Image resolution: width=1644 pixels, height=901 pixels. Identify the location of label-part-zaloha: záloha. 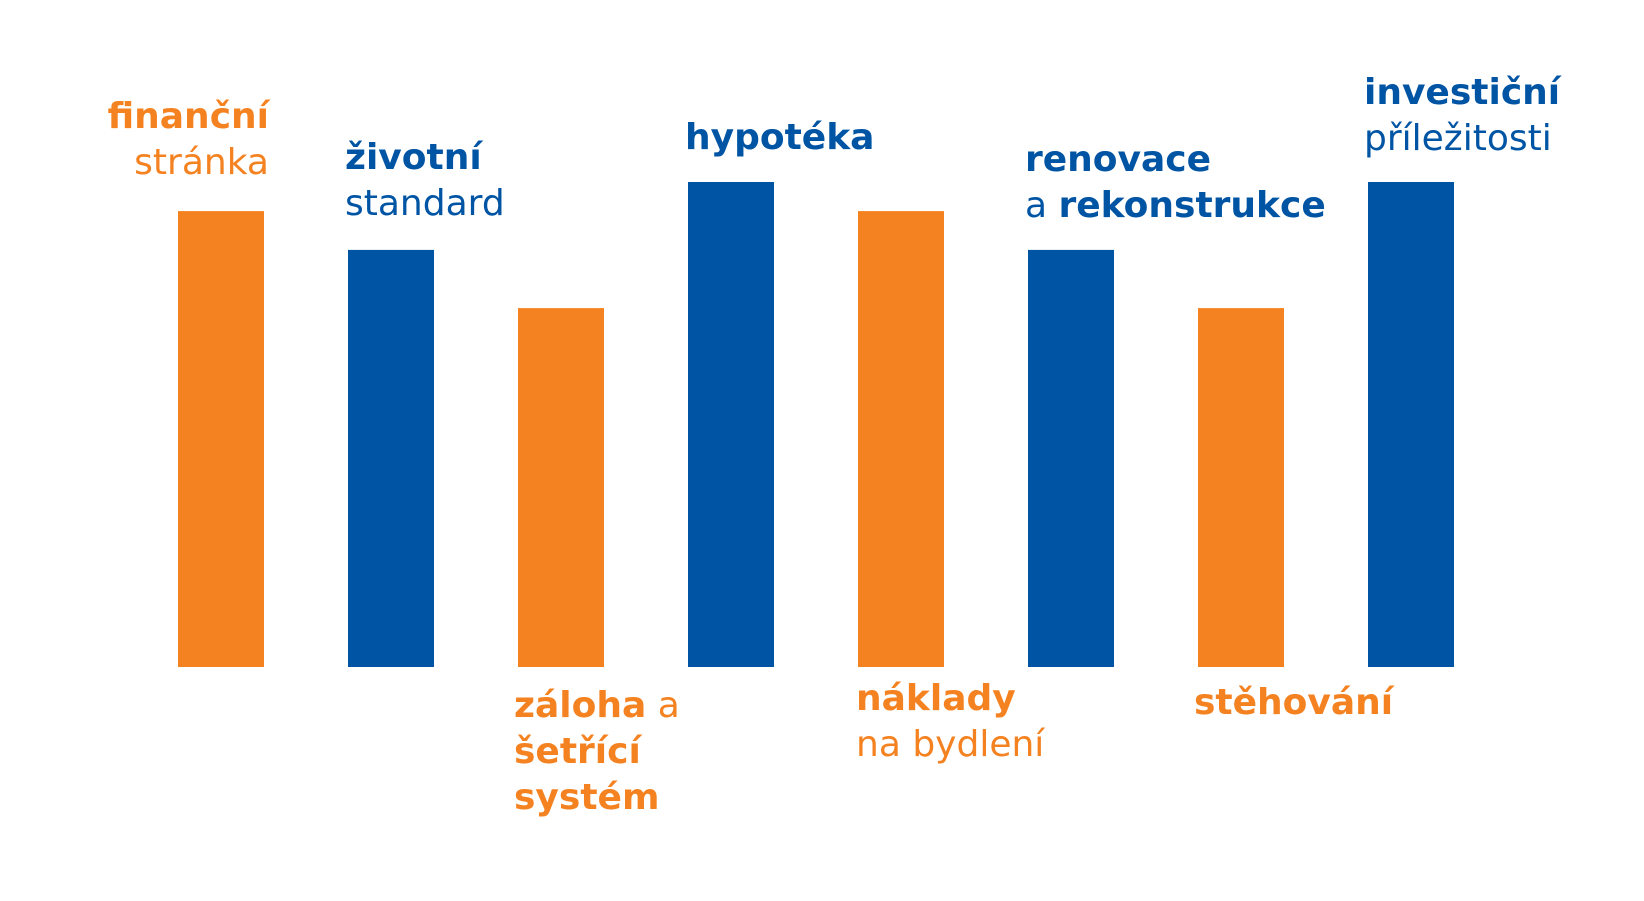
(580, 705).